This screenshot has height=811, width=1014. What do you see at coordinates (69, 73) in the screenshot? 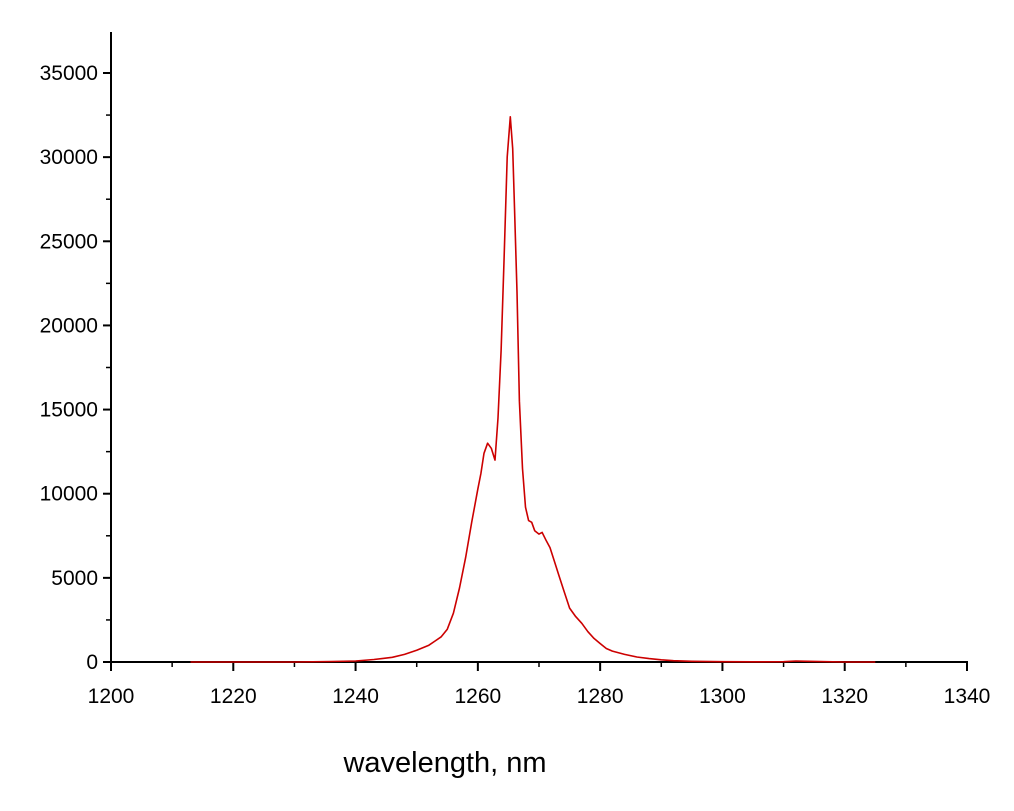
I see `y-tick-label: 35000` at bounding box center [69, 73].